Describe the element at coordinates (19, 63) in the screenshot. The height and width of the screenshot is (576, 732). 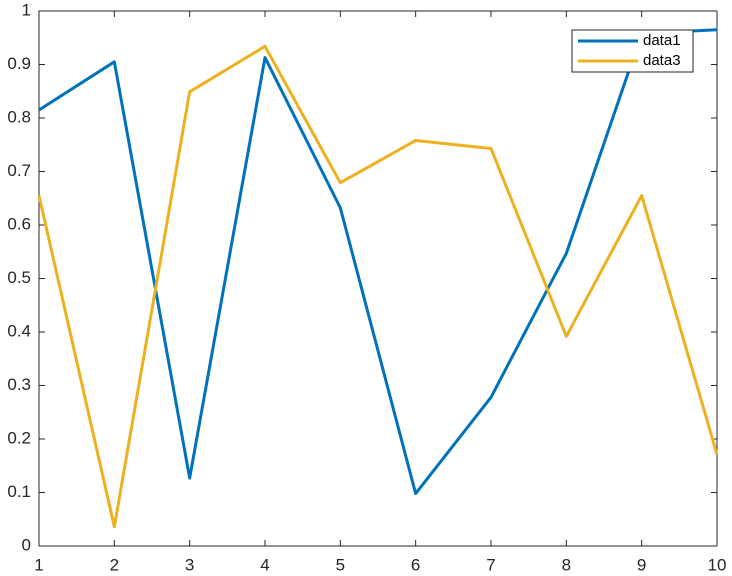
I see `y-tick-label: 0.9` at that location.